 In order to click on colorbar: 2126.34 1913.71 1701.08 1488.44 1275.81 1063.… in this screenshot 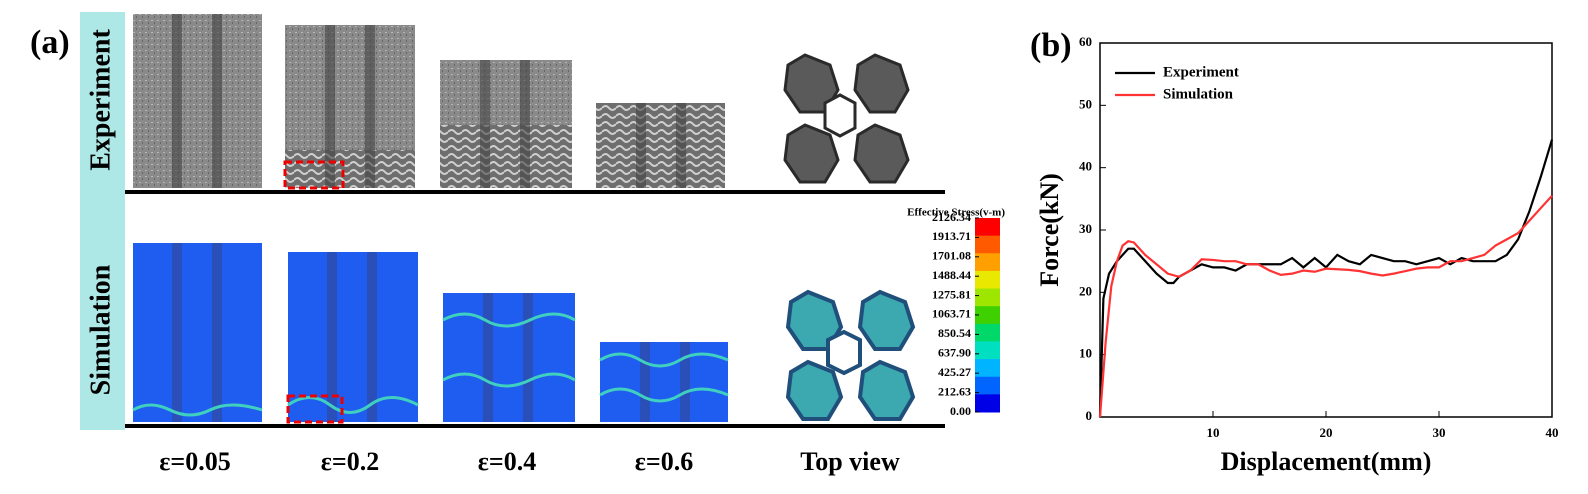, I will do `click(966, 314)`.